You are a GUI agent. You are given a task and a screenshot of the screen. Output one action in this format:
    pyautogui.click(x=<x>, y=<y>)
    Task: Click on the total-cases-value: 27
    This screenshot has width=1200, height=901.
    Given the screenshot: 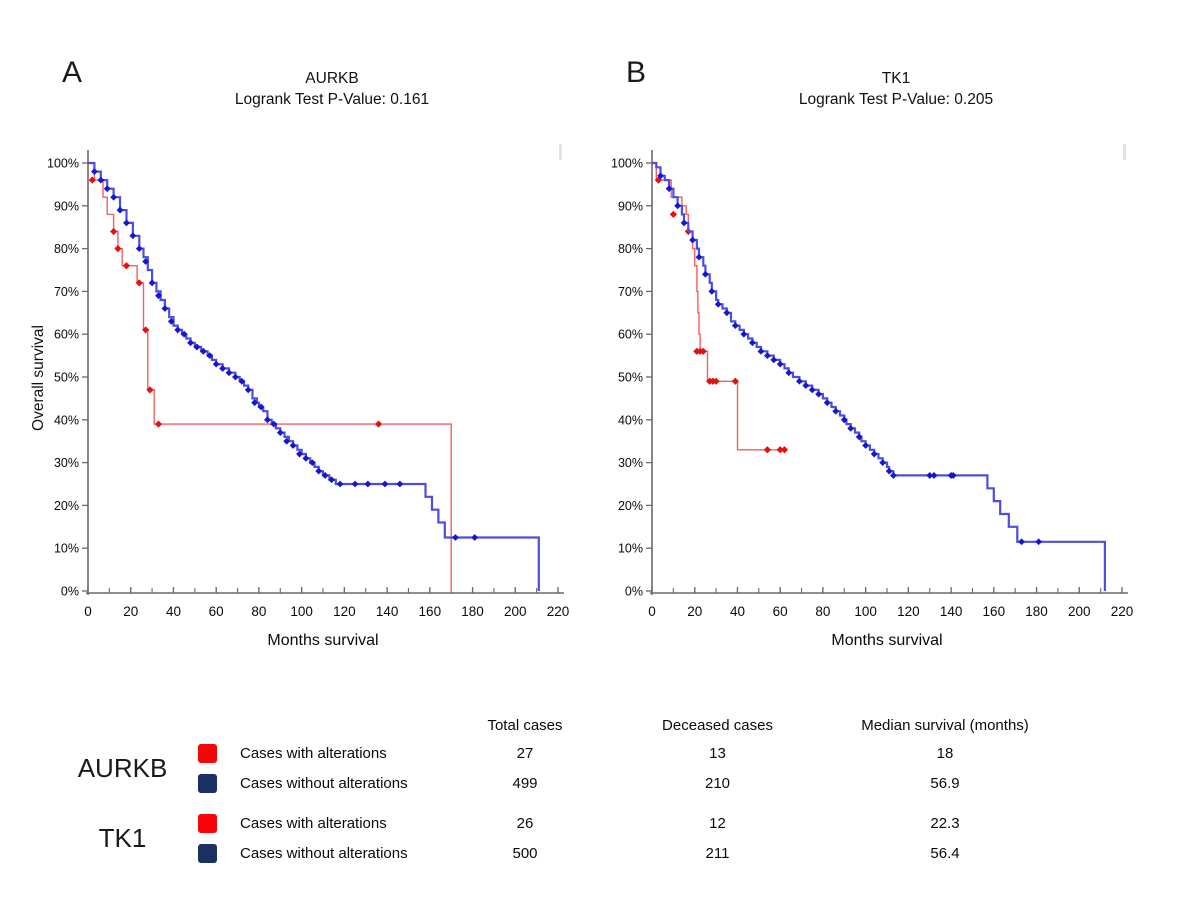 What is the action you would take?
    pyautogui.click(x=525, y=753)
    